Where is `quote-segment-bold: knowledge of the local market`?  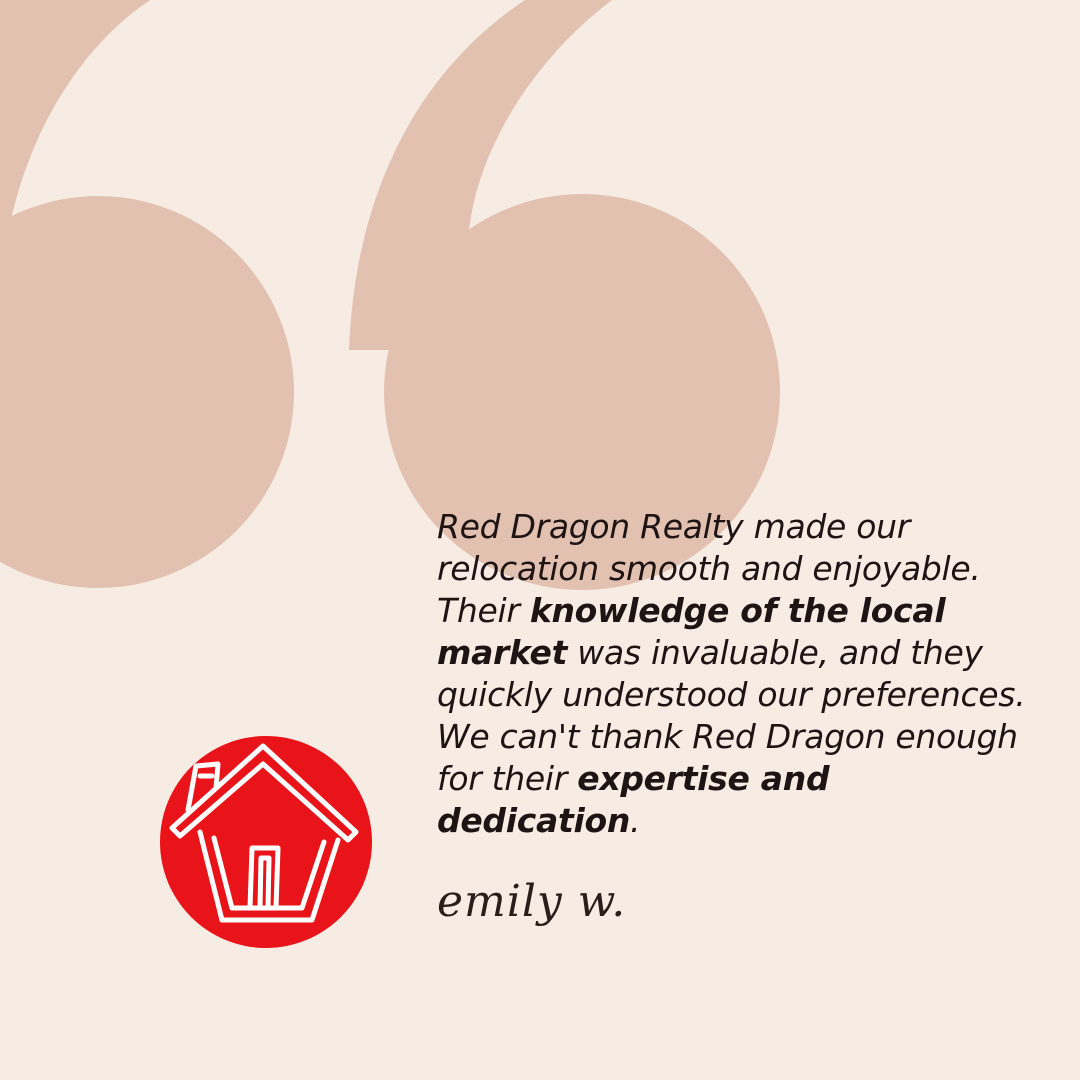
quote-segment-bold: knowledge of the local market is located at coordinates (691, 631).